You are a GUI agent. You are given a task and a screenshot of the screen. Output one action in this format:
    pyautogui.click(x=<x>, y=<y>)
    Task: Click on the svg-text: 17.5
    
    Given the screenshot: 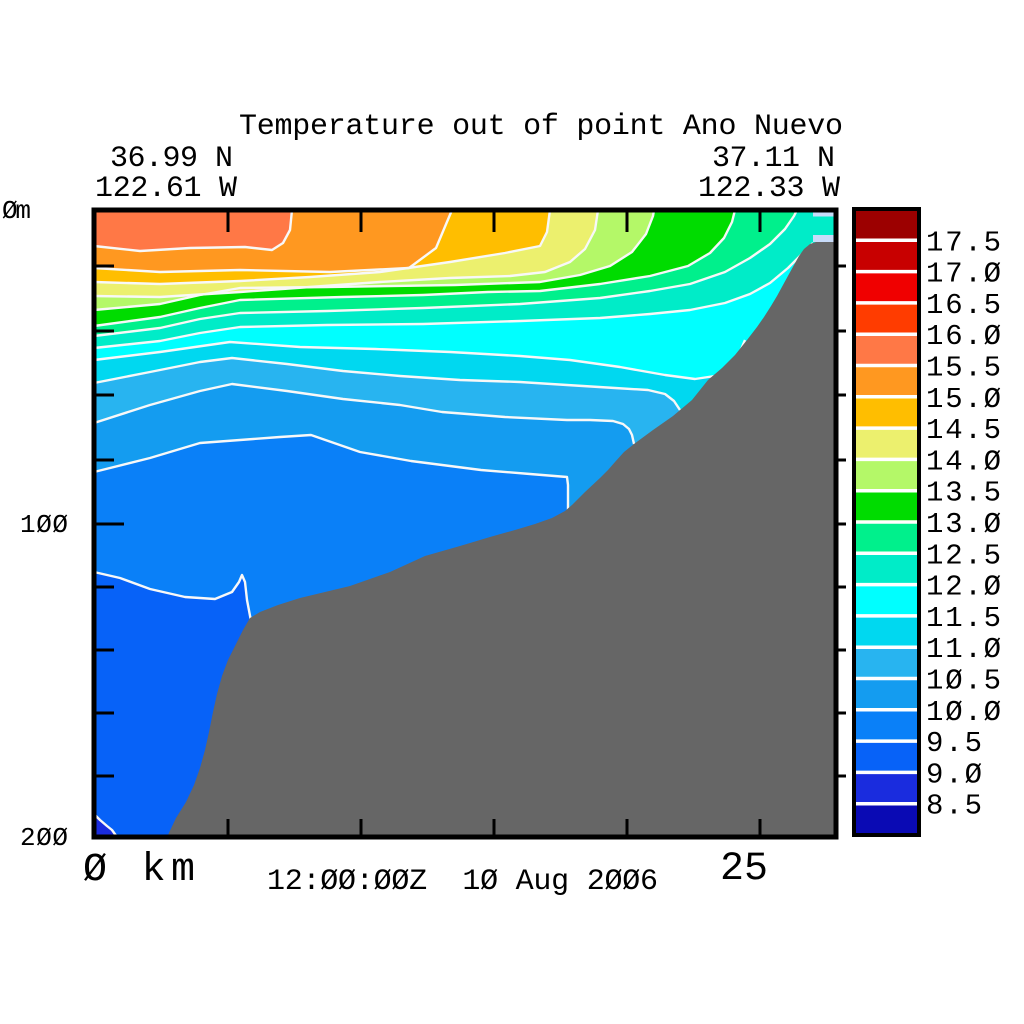 What is the action you would take?
    pyautogui.click(x=963, y=242)
    